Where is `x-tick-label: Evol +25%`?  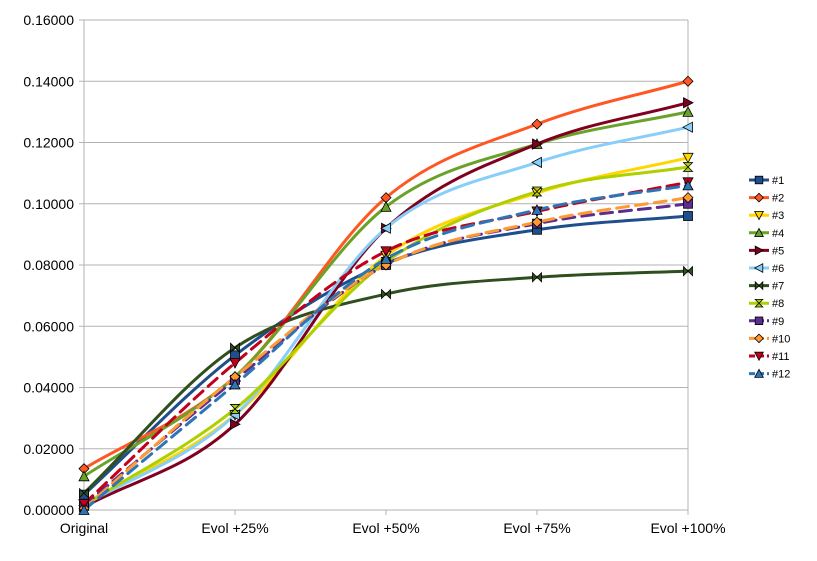 x-tick-label: Evol +25% is located at coordinates (234, 528).